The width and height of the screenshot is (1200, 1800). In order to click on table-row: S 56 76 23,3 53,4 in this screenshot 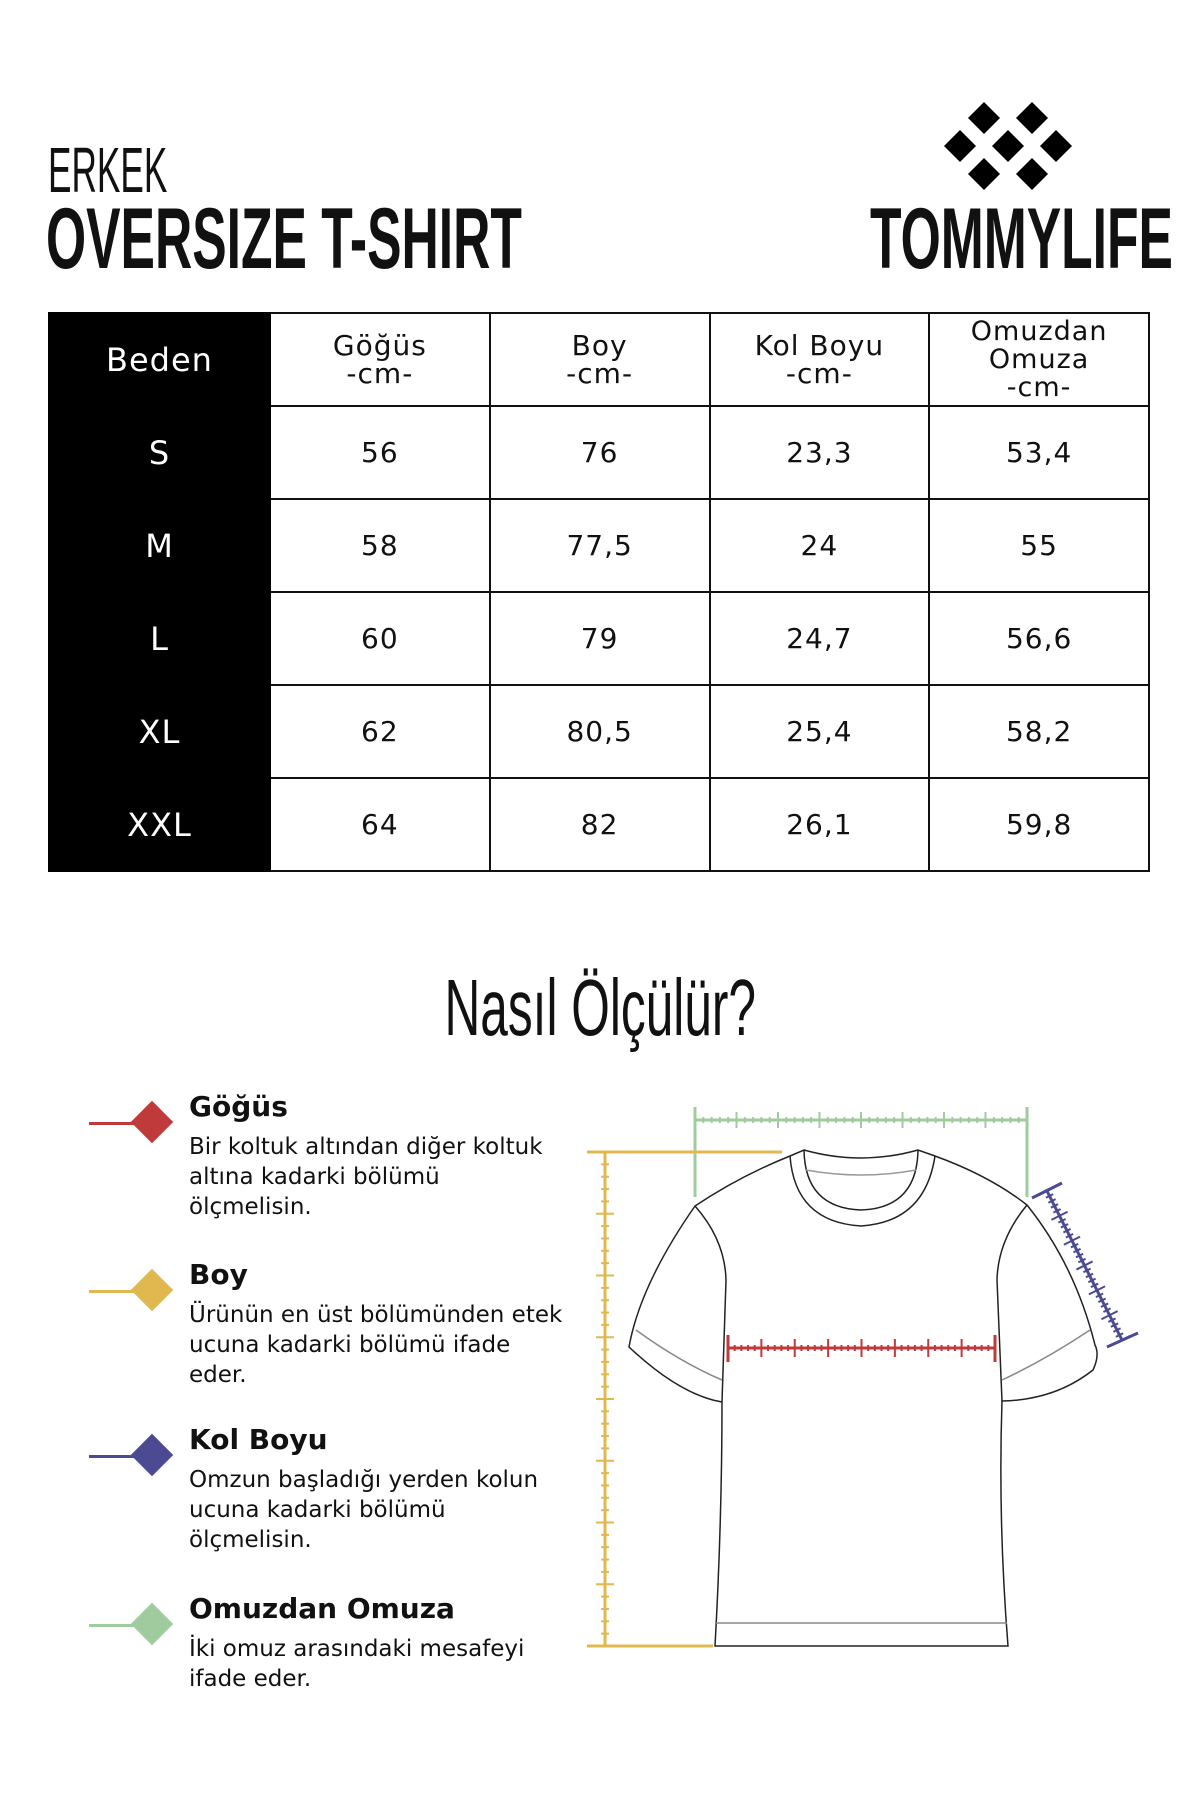, I will do `click(599, 452)`.